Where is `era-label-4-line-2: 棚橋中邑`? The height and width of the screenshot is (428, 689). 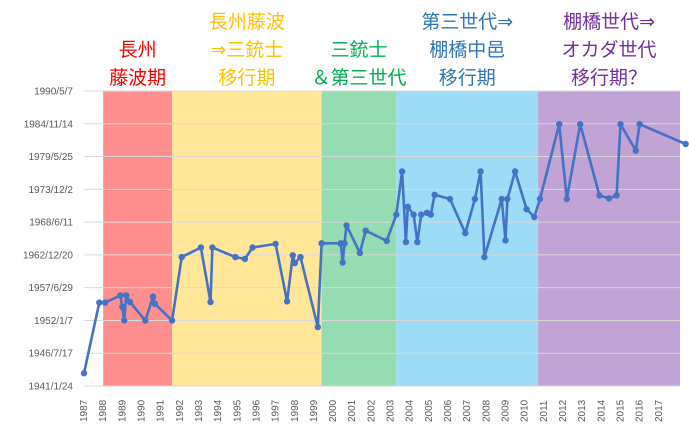
era-label-4-line-2: 棚橋中邑 is located at coordinates (467, 50).